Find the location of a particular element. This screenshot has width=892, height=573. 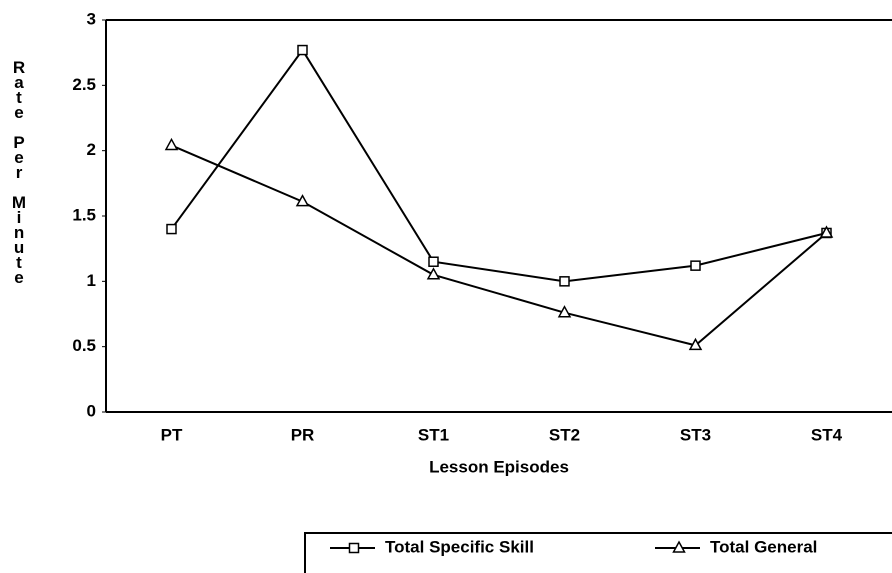

x-tick-label: PT is located at coordinates (172, 434).